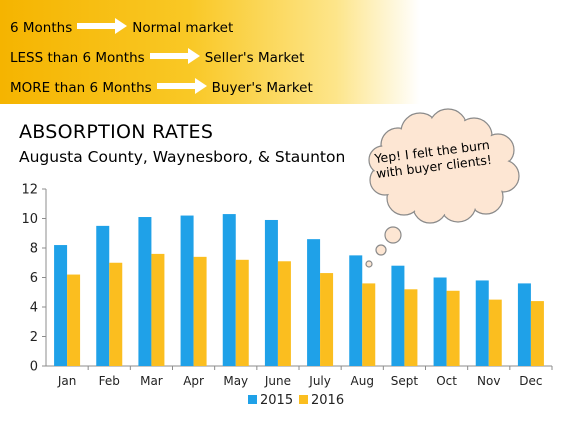 Image resolution: width=576 pixels, height=432 pixels. I want to click on x-tick-label: Dec, so click(530, 381).